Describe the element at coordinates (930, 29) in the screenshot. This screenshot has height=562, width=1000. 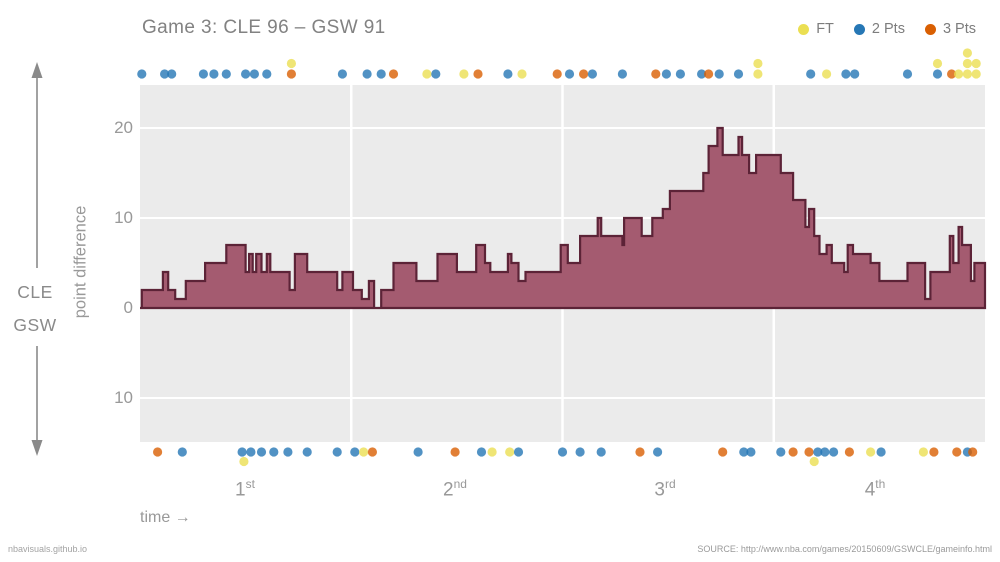
I see `three-pts-dot-icon` at that location.